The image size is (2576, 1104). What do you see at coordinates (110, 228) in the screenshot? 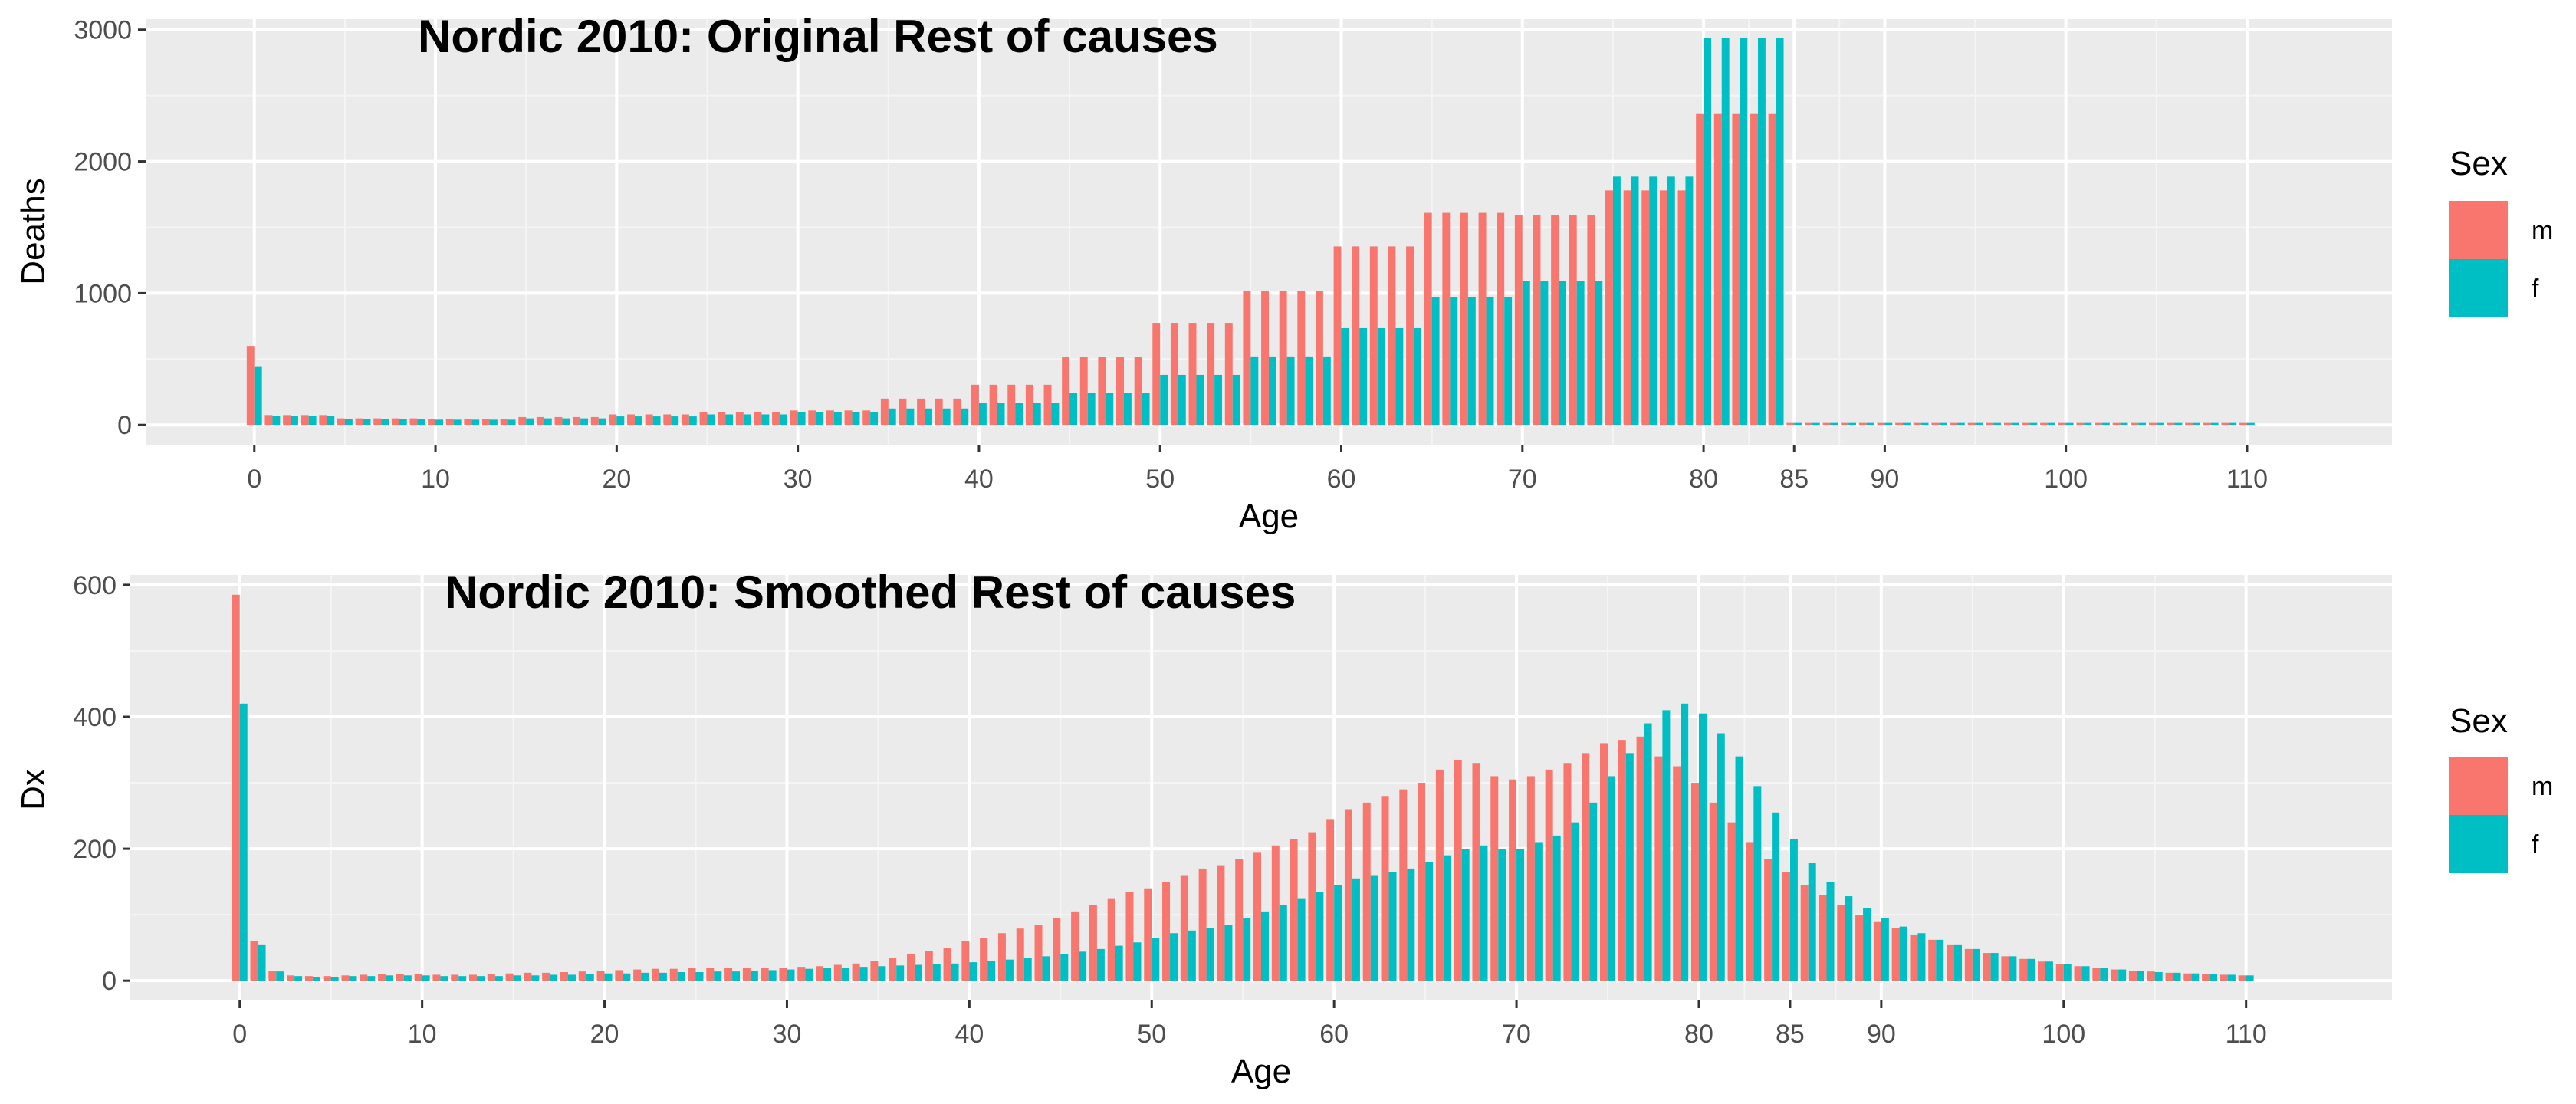
I see `y-tick-labels: 0 1000 2000 3000` at bounding box center [110, 228].